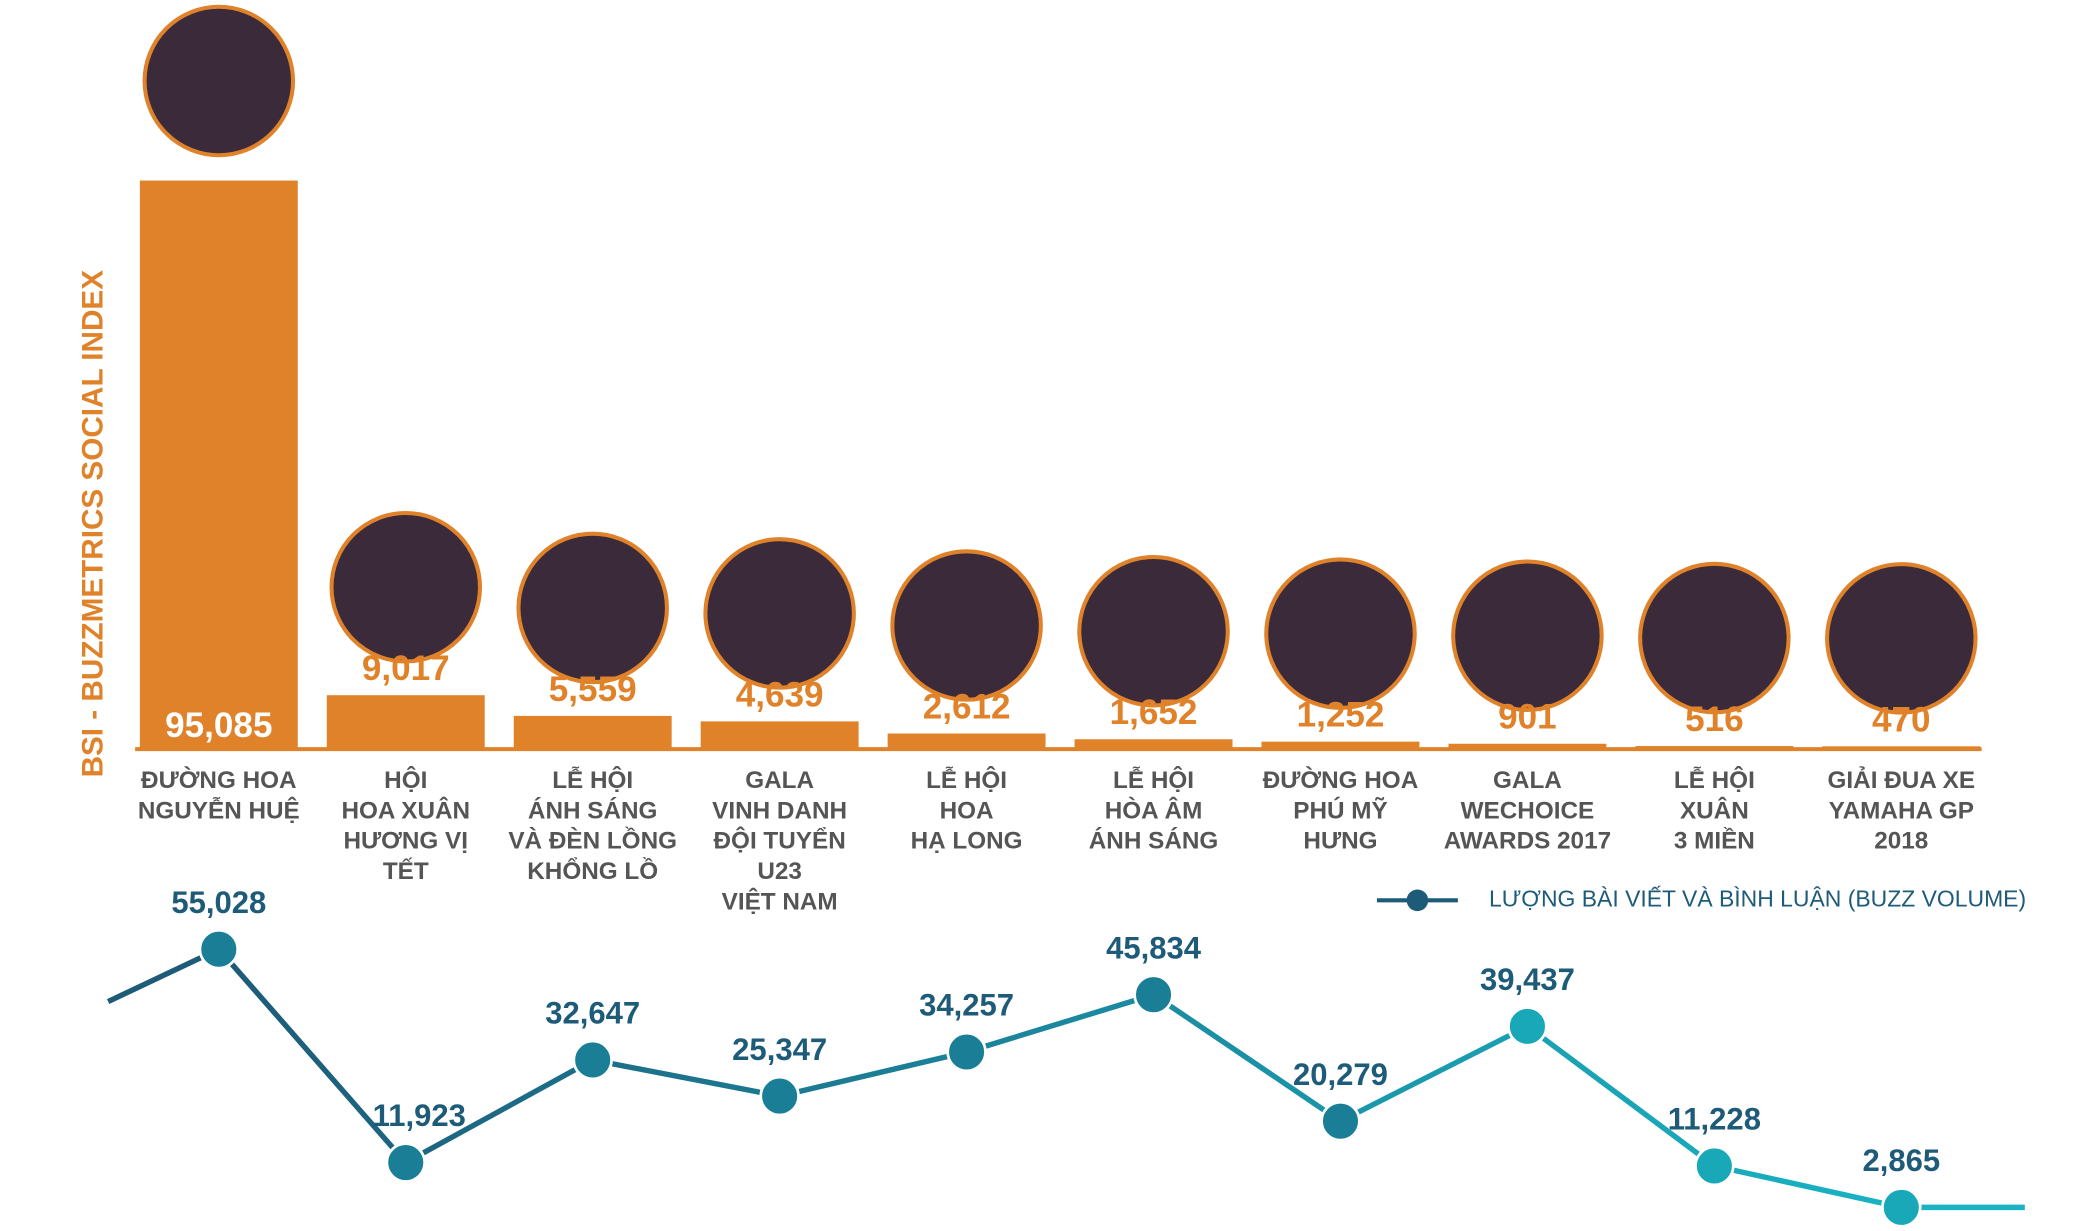 The width and height of the screenshot is (2083, 1231). What do you see at coordinates (218, 902) in the screenshot?
I see `line-value-label: 55,028` at bounding box center [218, 902].